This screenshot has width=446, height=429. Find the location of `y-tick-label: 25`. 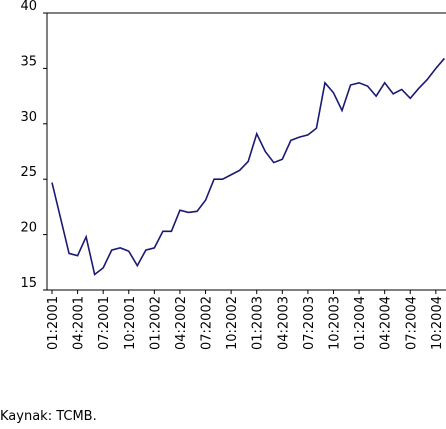

y-tick-label: 25 is located at coordinates (28, 172).